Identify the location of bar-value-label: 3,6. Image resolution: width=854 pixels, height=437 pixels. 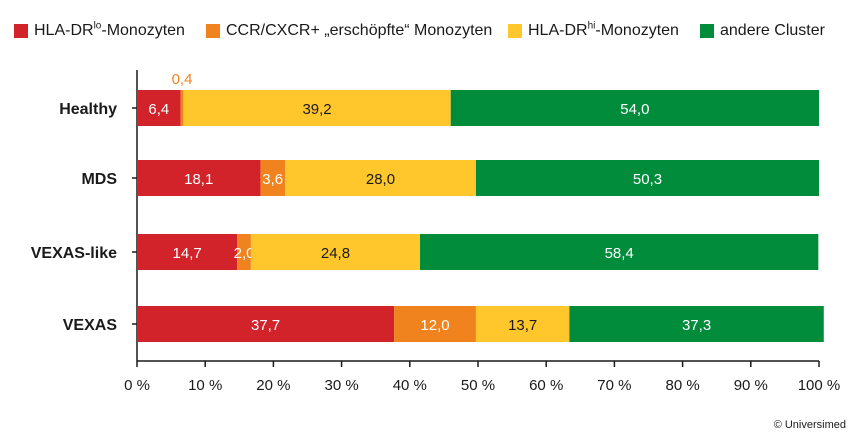
(272, 179).